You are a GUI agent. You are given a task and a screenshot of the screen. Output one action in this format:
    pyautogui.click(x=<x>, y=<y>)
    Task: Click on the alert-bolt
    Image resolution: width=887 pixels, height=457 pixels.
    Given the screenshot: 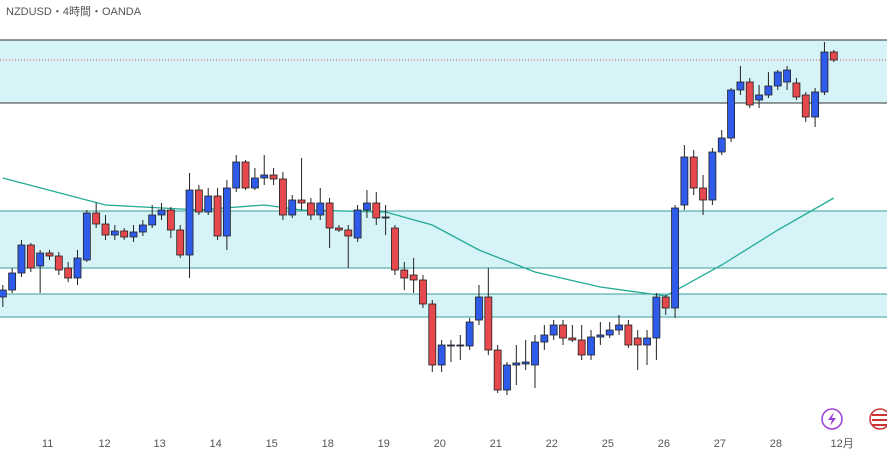 What is the action you would take?
    pyautogui.click(x=832, y=419)
    